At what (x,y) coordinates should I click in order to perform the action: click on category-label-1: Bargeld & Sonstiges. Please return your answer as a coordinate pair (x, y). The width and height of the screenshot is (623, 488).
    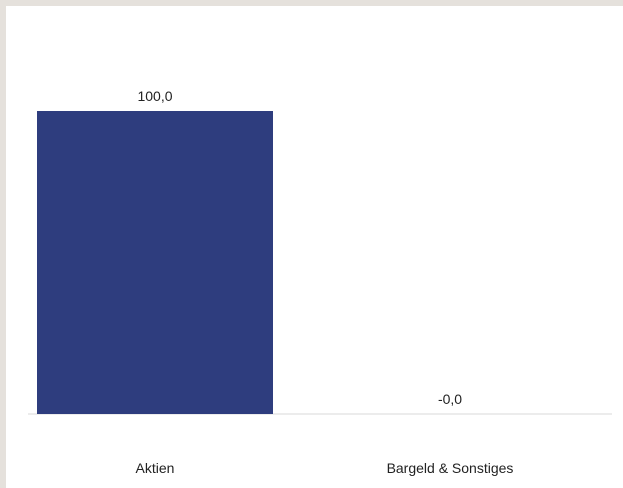
    Looking at the image, I should click on (450, 468).